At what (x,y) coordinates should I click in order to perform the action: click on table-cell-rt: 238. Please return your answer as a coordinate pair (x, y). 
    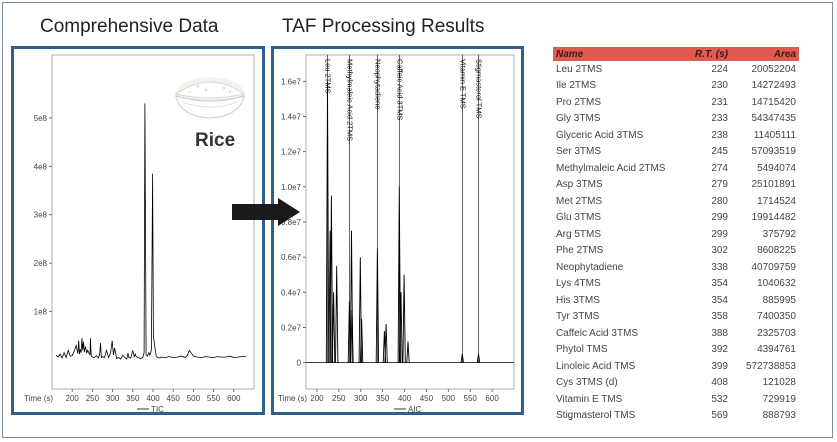
    Looking at the image, I should click on (719, 135).